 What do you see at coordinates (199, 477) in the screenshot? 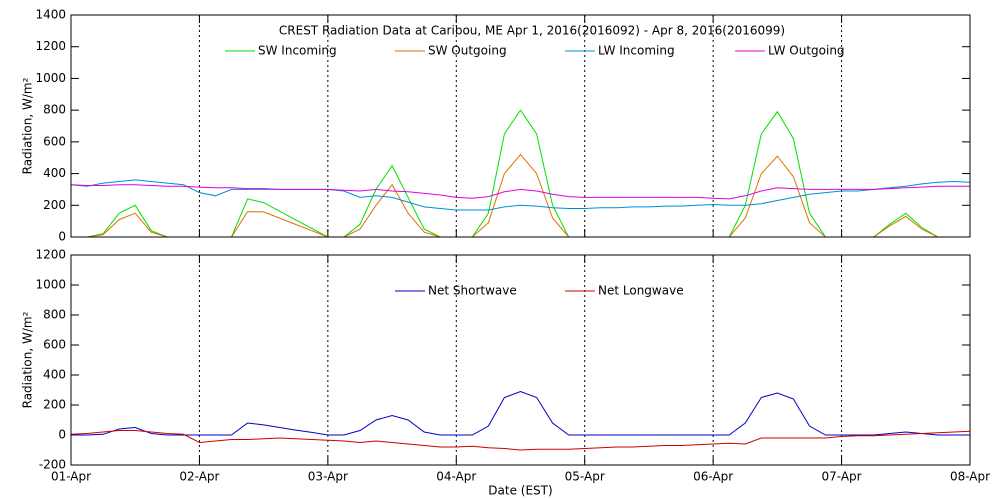
I see `x-tick-label: 02-Apr` at bounding box center [199, 477].